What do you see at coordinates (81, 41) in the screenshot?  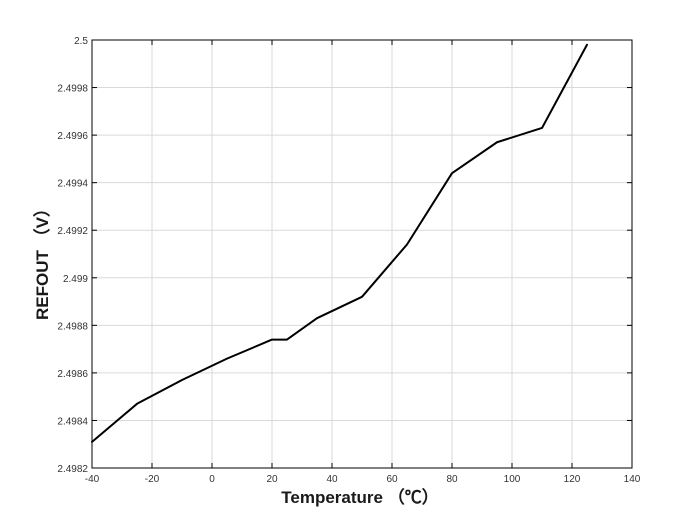 I see `y-tick-label: 2.5` at bounding box center [81, 41].